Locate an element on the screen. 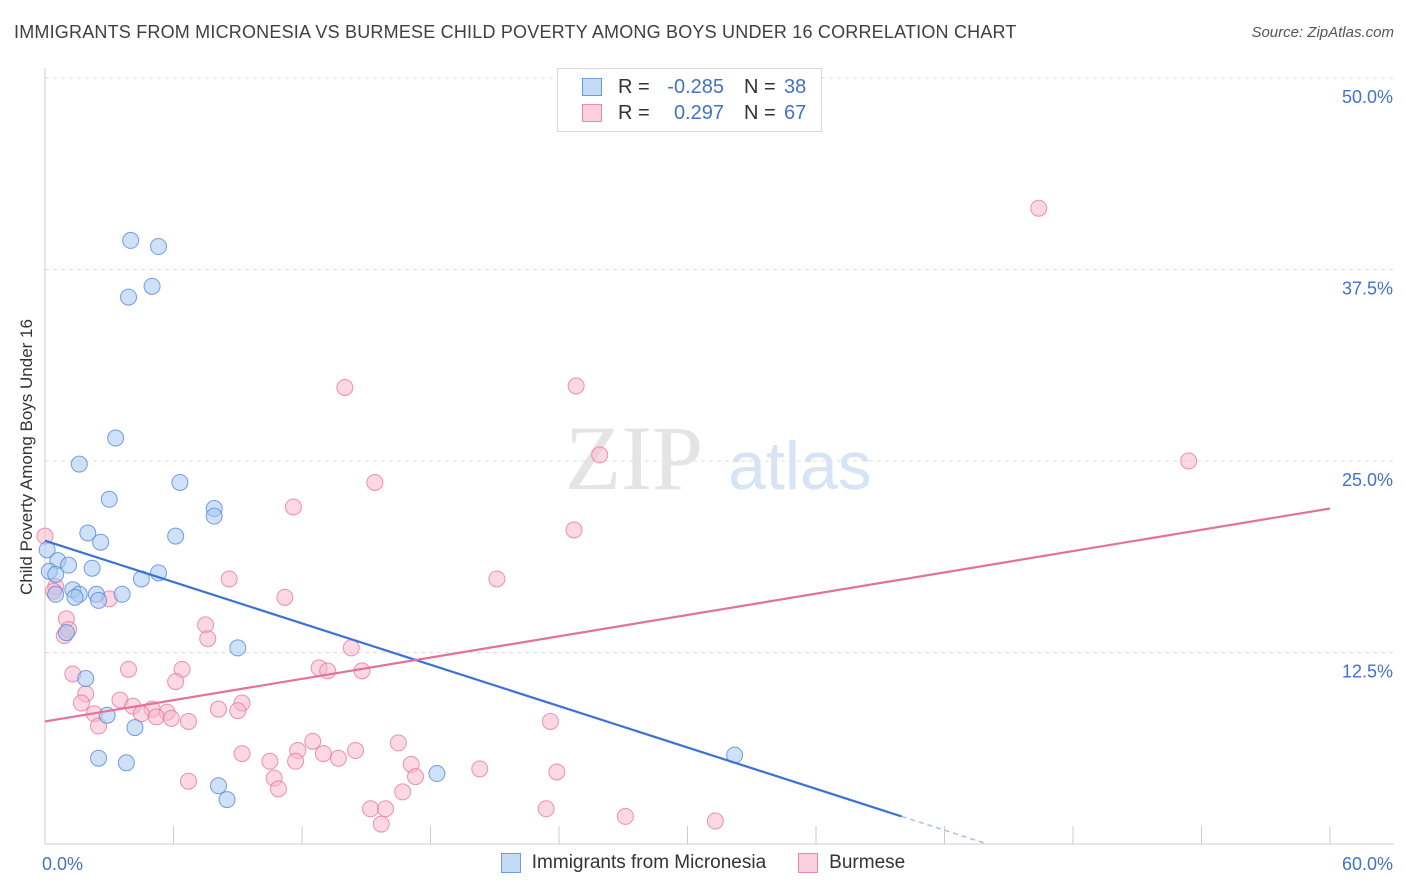  stats-box: R = -0.285 N = 38 R = 0.297 N = 67 is located at coordinates (689, 100).